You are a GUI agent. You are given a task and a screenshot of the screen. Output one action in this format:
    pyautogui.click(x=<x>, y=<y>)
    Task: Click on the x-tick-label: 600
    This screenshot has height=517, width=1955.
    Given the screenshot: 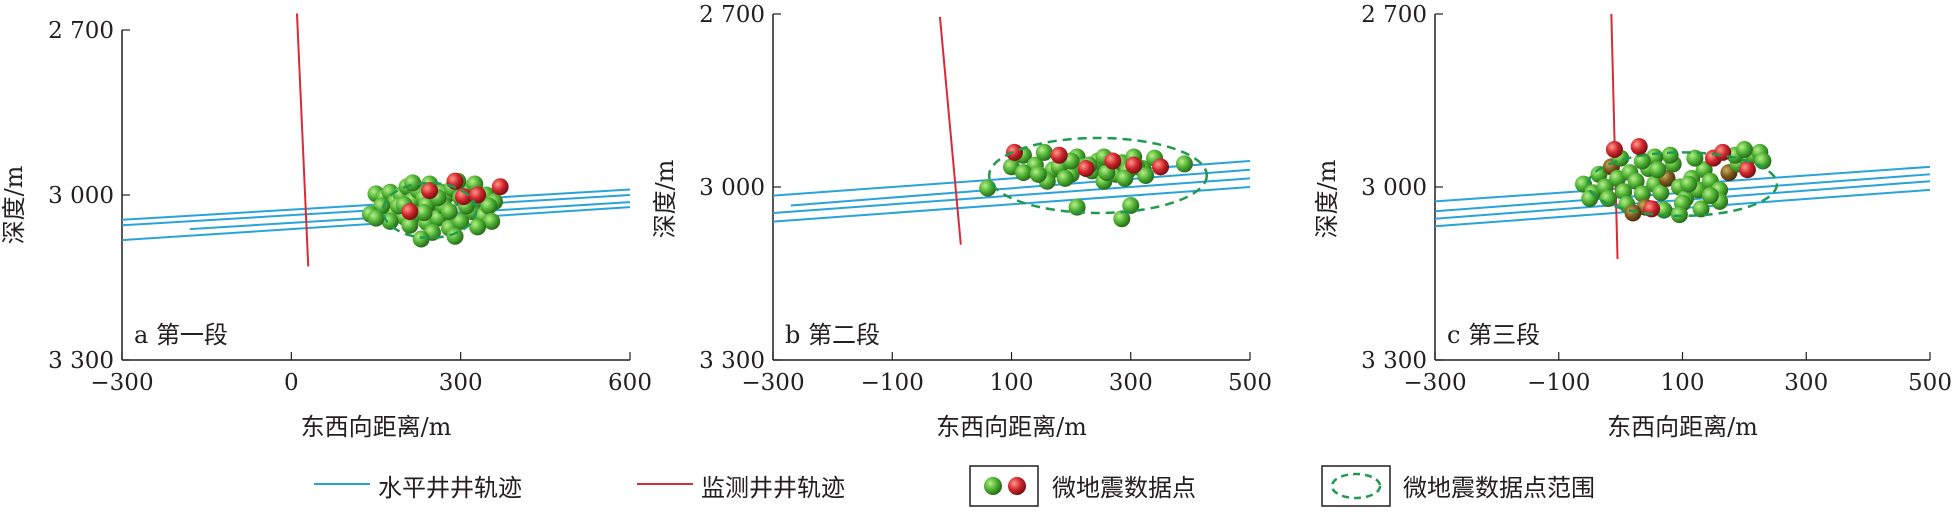 What is the action you would take?
    pyautogui.click(x=630, y=383)
    